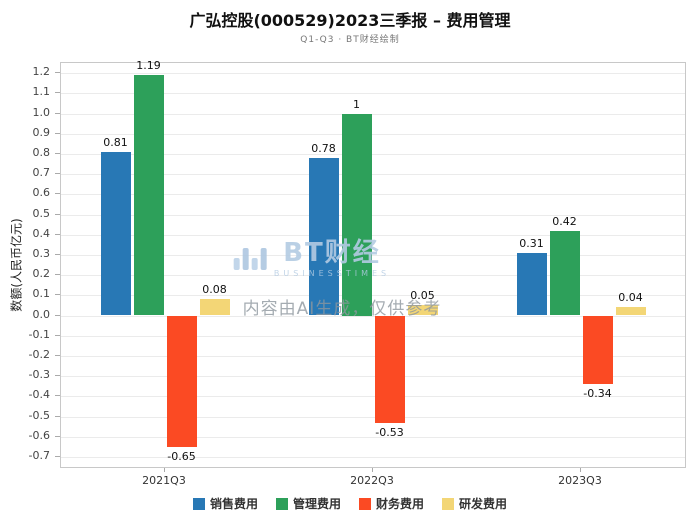 This screenshot has width=700, height=524. Describe the element at coordinates (531, 243) in the screenshot. I see `bar-value-label: 0.31` at that location.